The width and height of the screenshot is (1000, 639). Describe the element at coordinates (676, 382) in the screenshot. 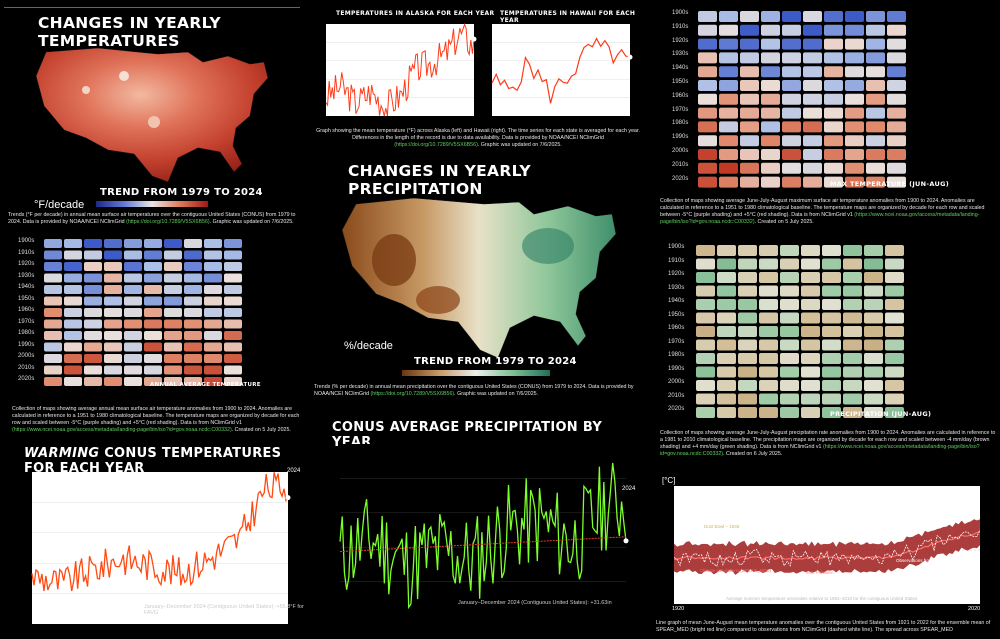

I see `decade-label: 2000s` at that location.